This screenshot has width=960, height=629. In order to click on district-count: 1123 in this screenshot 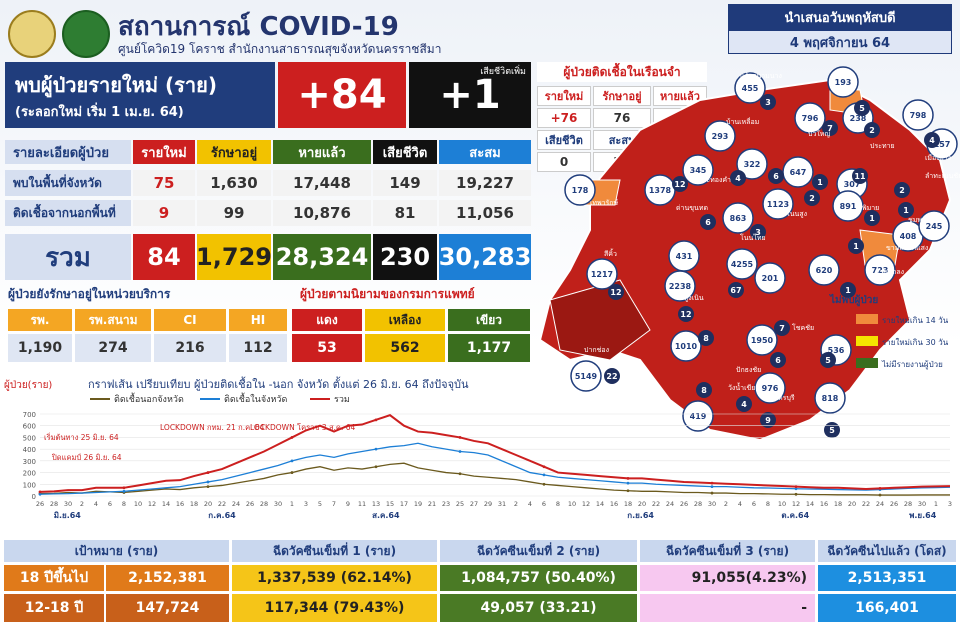, I will do `click(778, 204)`.